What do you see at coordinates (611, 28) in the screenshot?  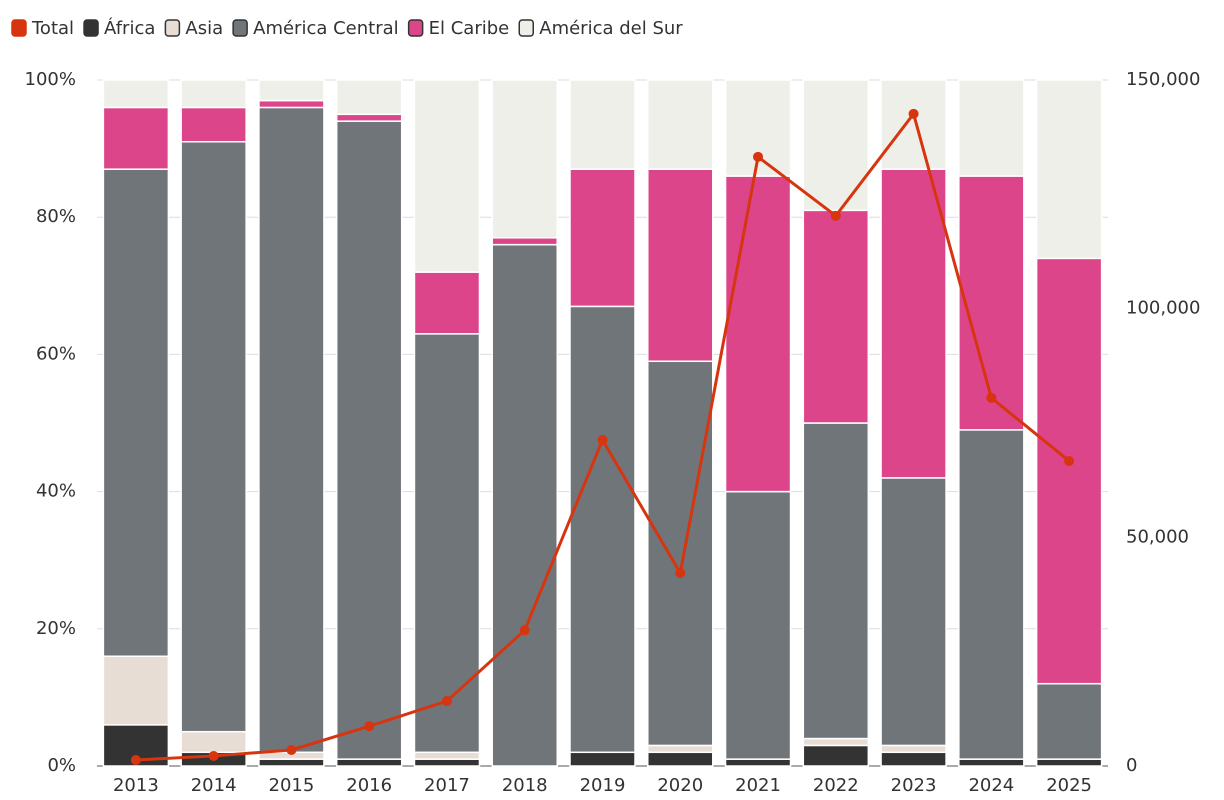 I see `legend-label: América del Sur` at bounding box center [611, 28].